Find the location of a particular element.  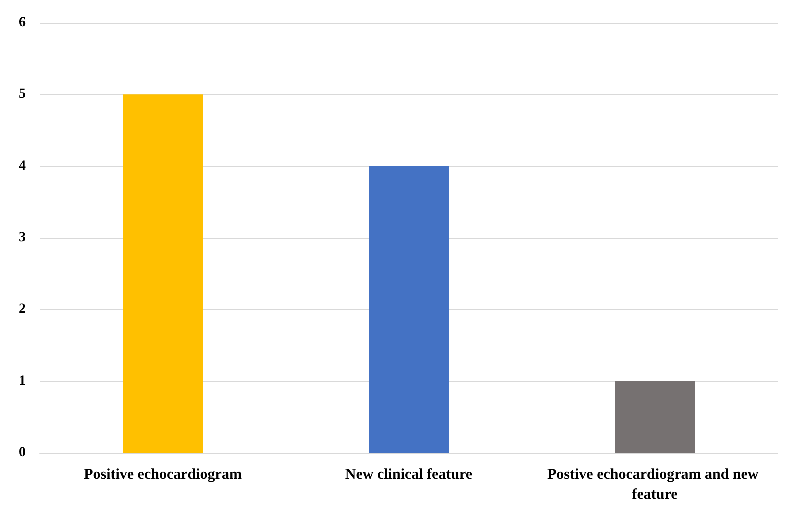

y-tick-label: 6 is located at coordinates (22, 23).